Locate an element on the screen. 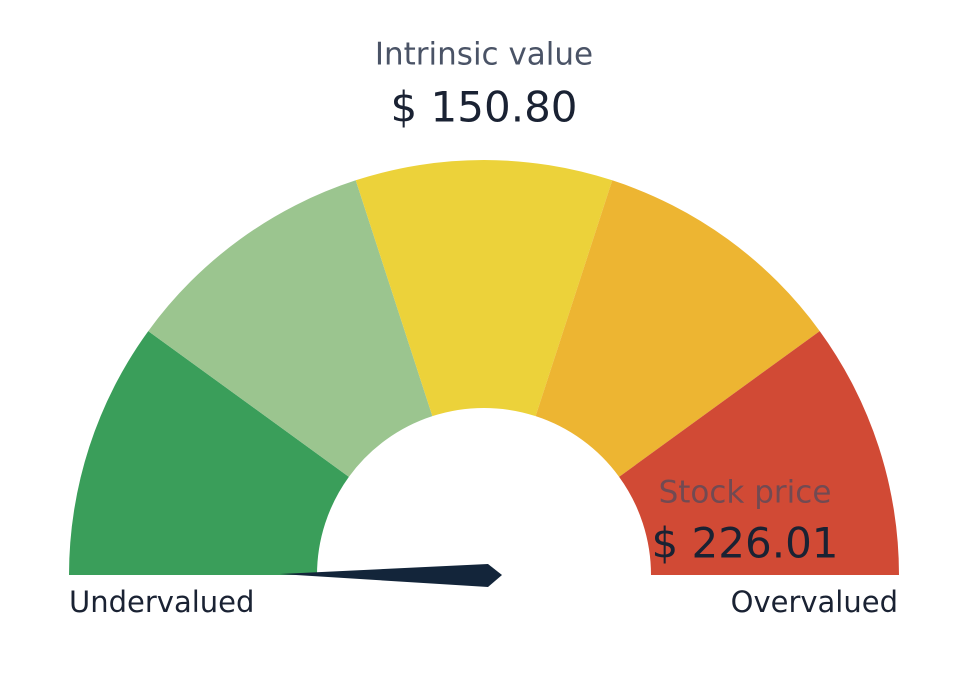 The width and height of the screenshot is (968, 692). needle is located at coordinates (391, 575).